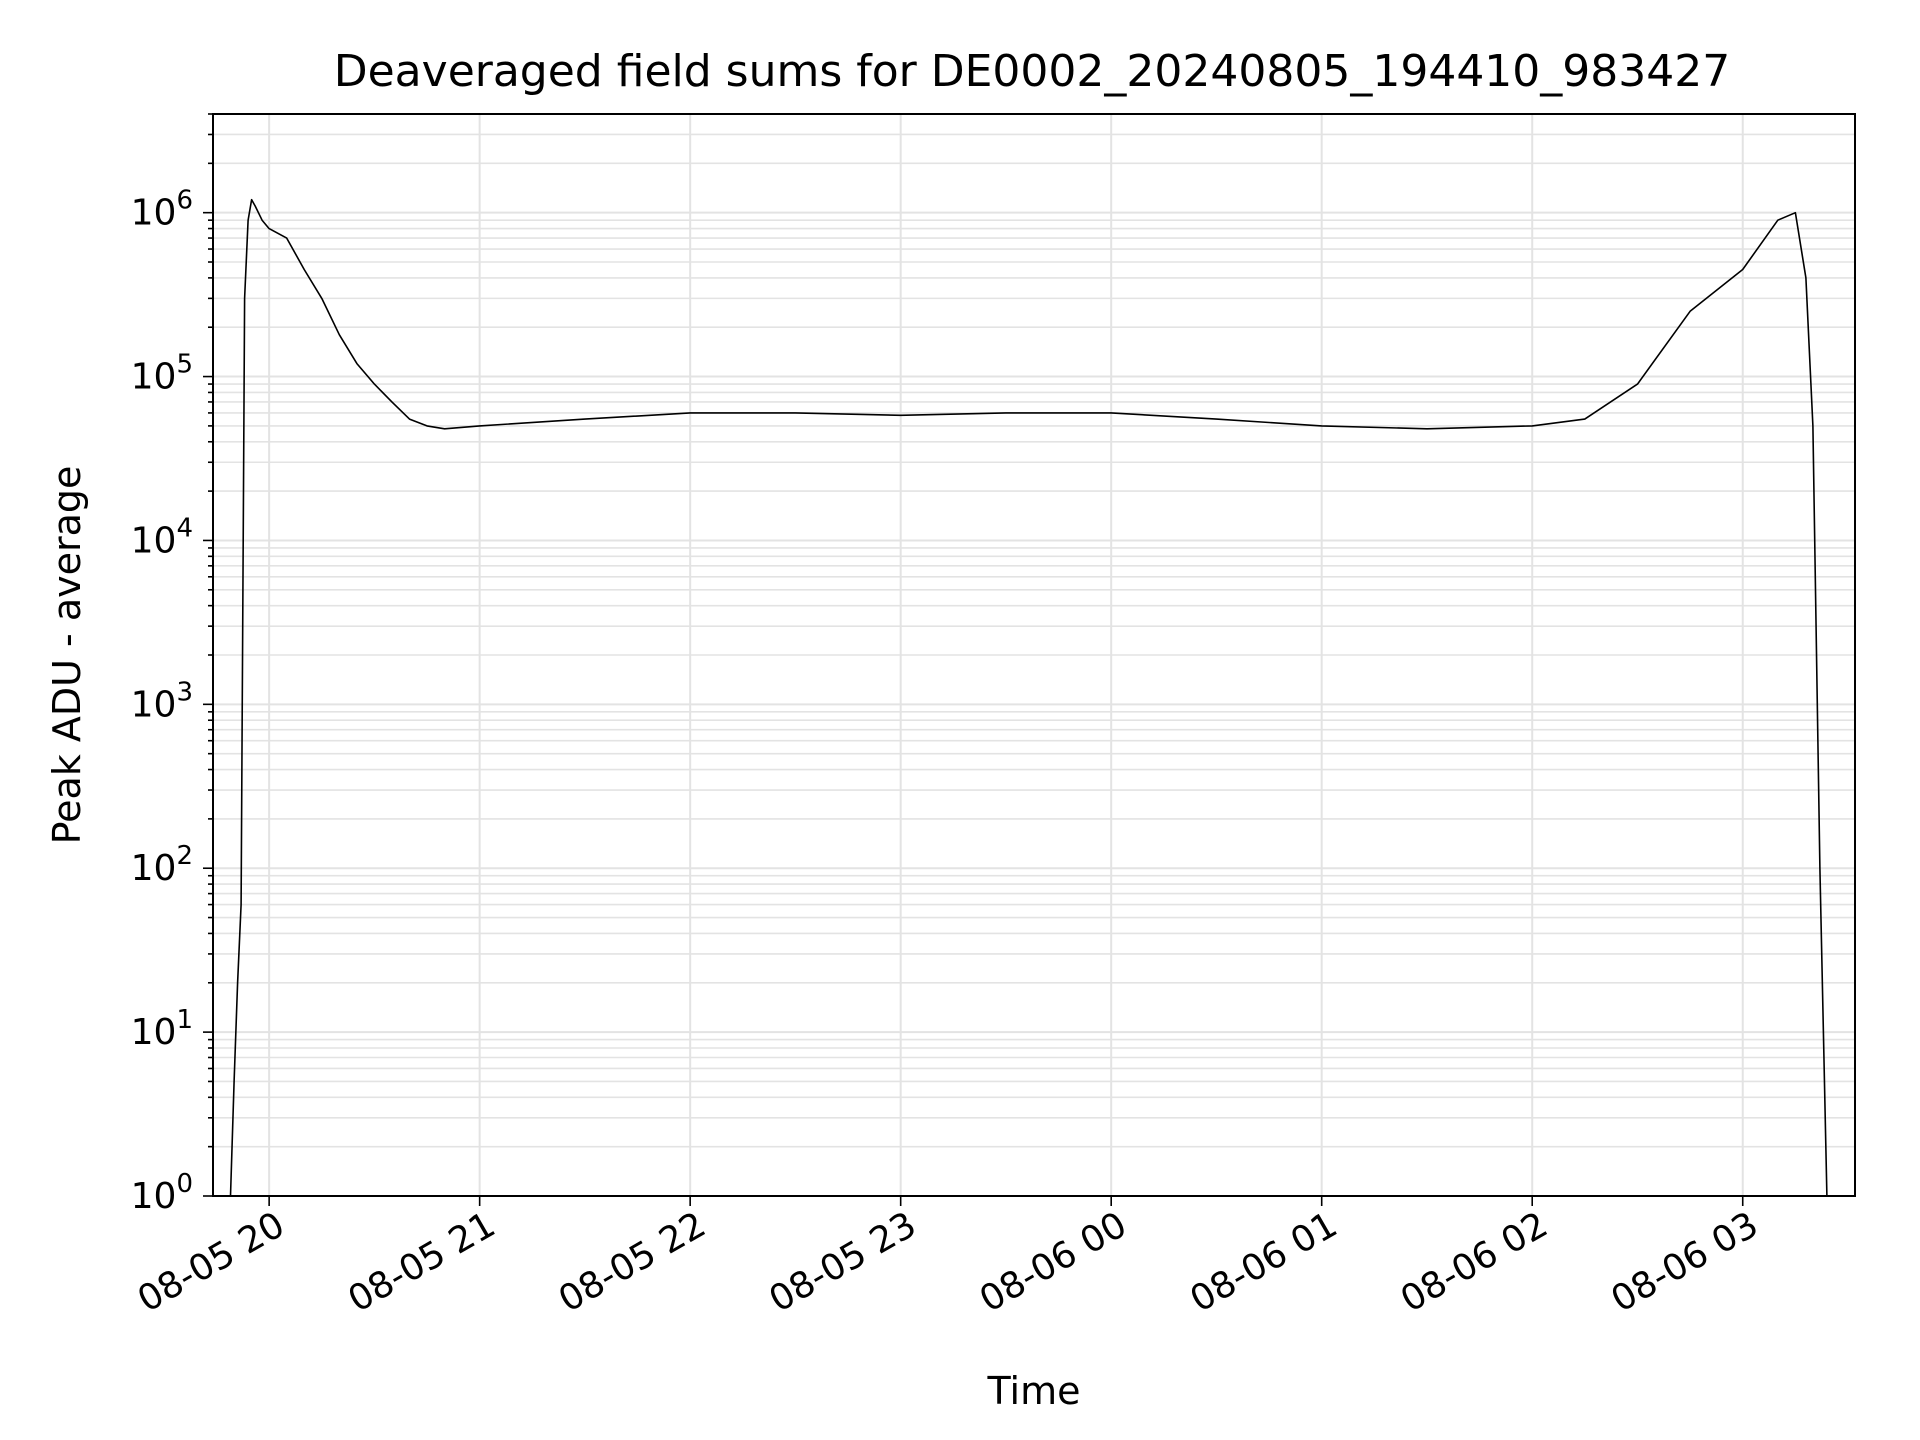 This screenshot has height=1440, width=1920. I want to click on y-axis-label: Peak ADU - average, so click(67, 655).